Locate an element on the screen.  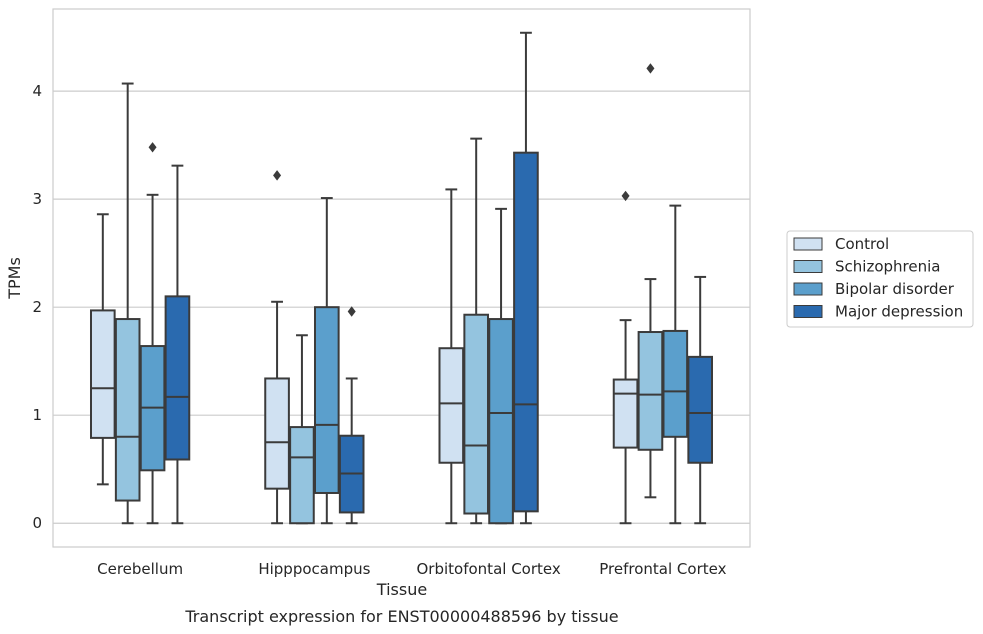
y-tick-label: 1 is located at coordinates (37, 415).